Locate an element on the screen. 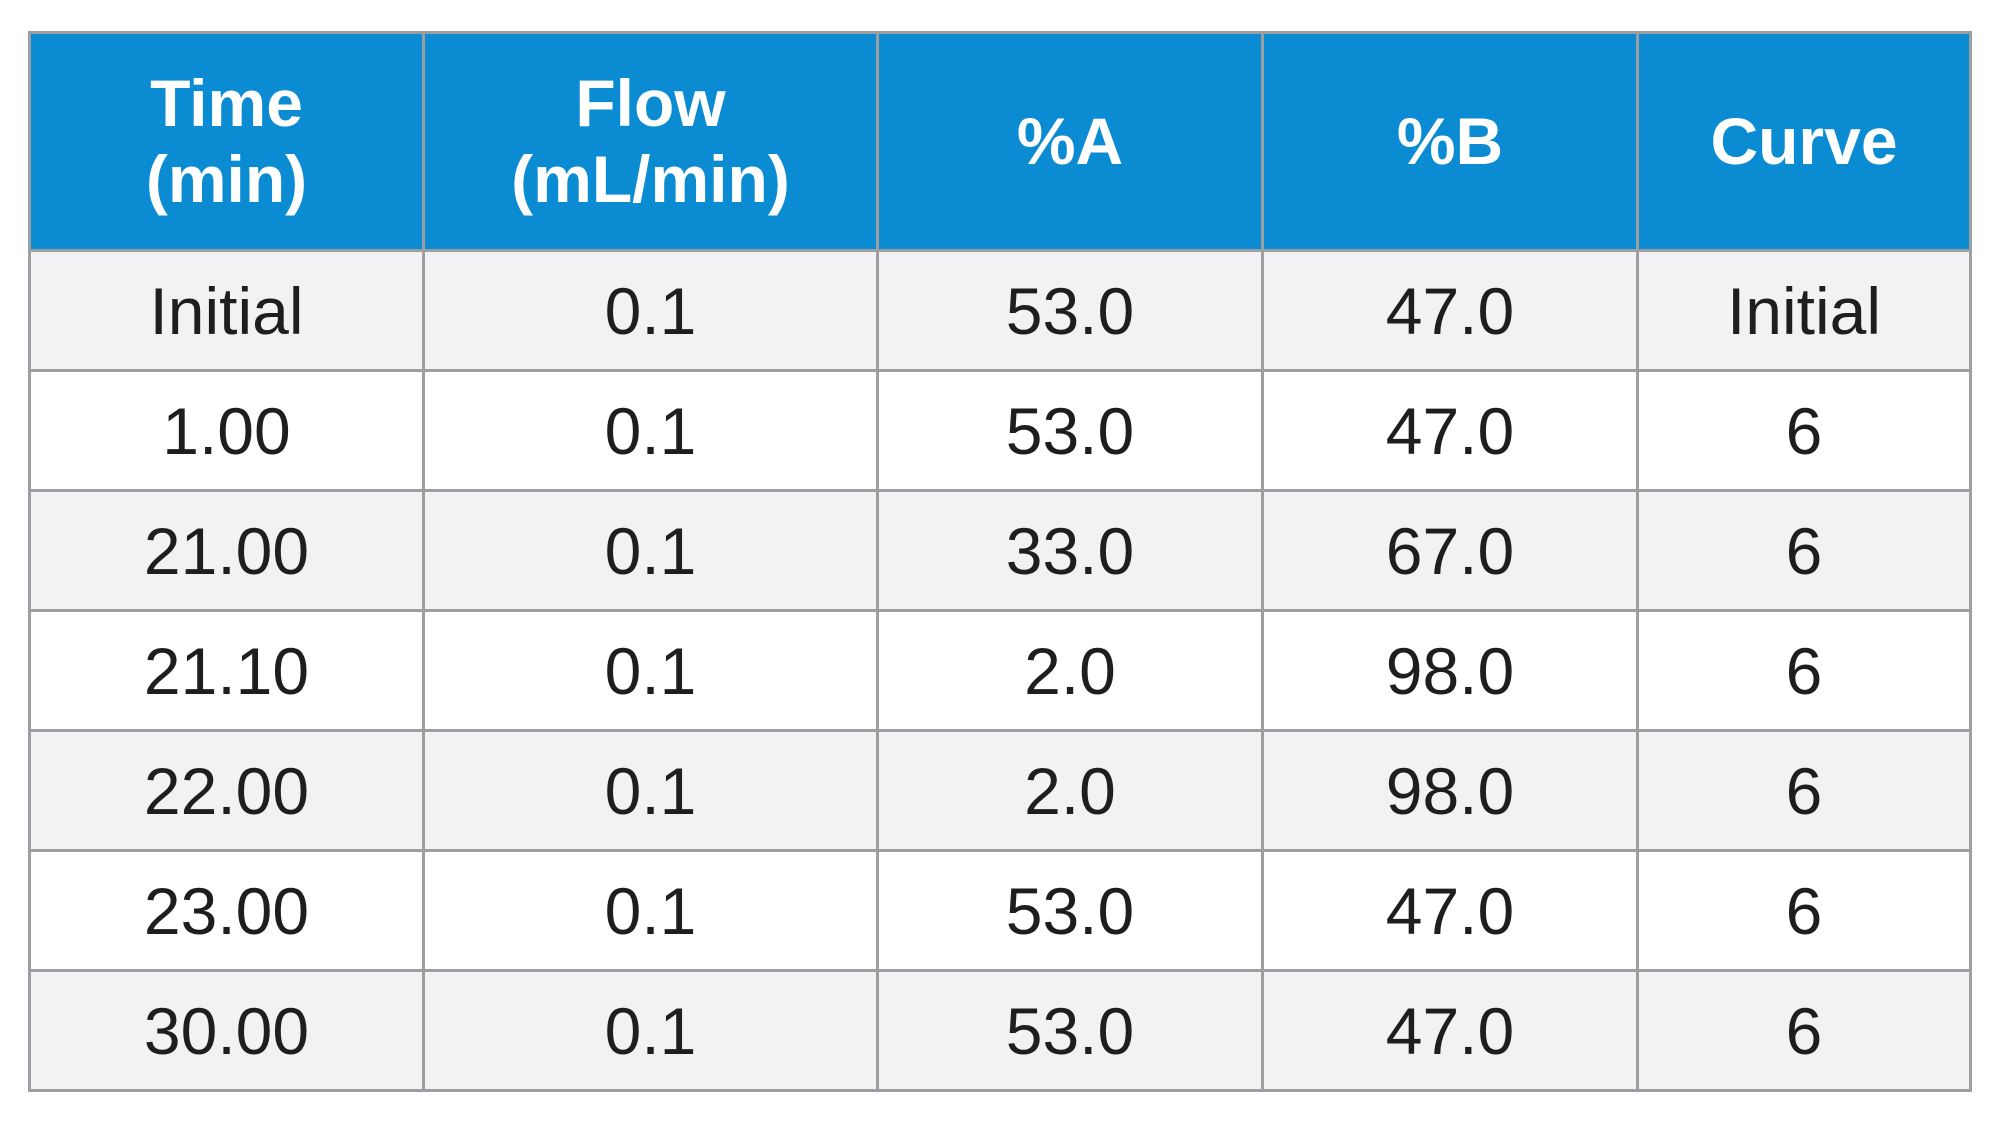  table-cell: 1.00 is located at coordinates (226, 430).